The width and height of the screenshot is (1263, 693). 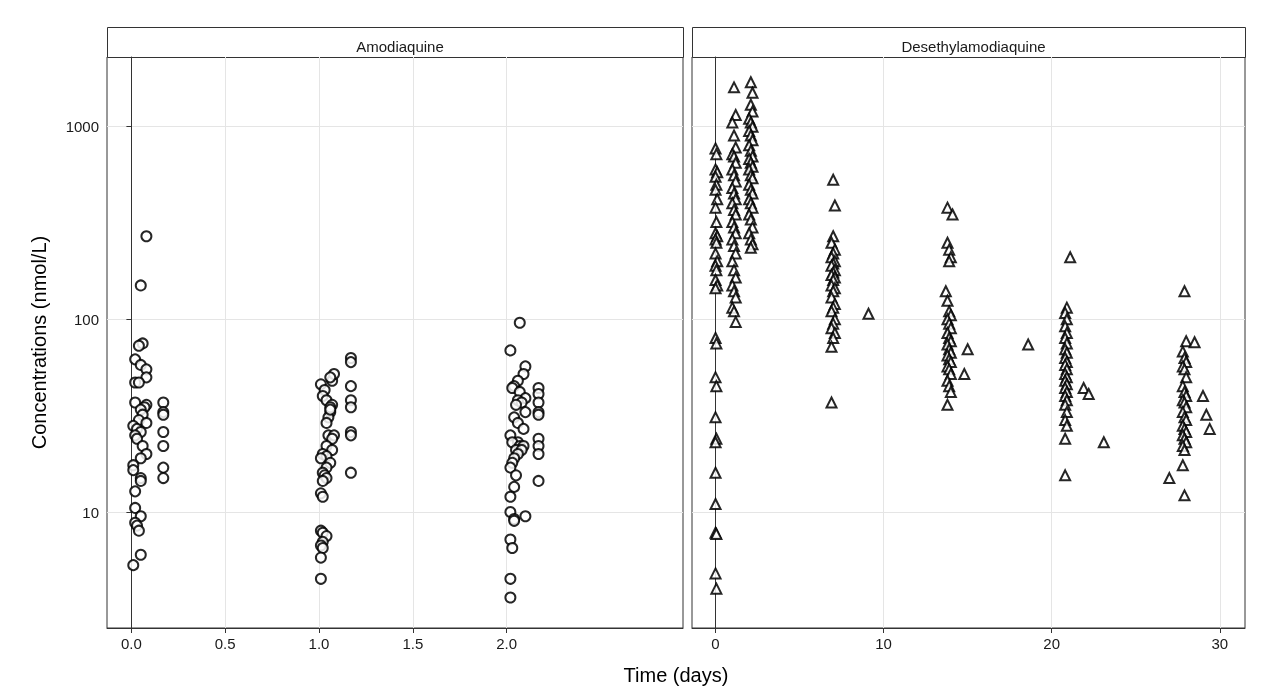 I want to click on x-axis-title: Time (days), so click(x=676, y=675).